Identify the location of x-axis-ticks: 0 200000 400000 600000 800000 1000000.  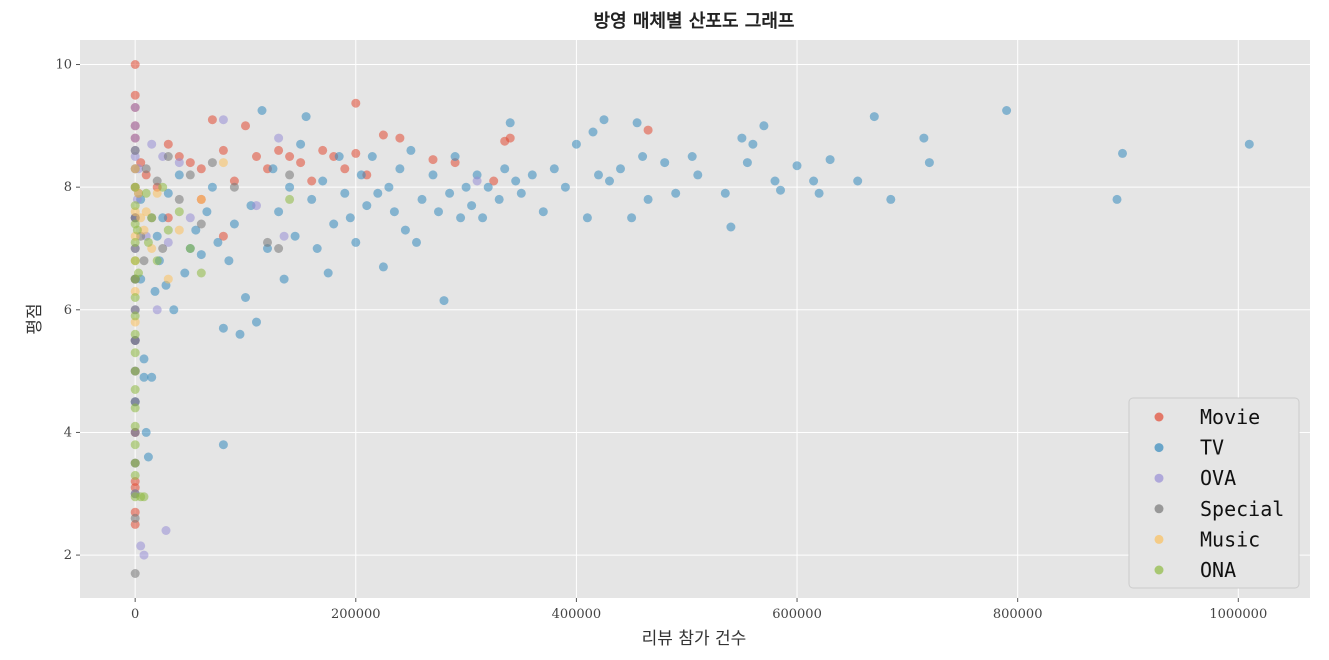
(699, 610).